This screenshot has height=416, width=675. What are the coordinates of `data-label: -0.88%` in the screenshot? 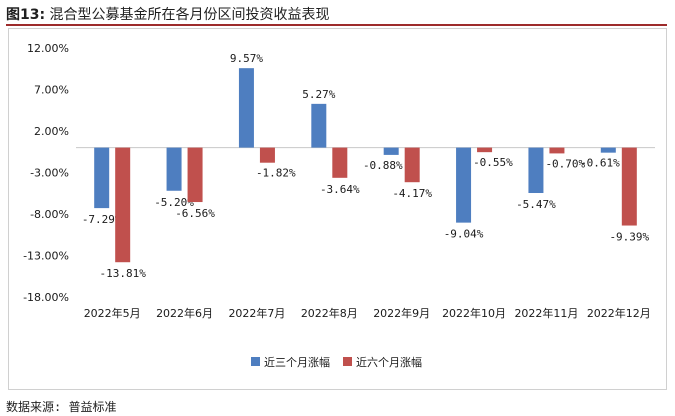 It's located at (383, 165).